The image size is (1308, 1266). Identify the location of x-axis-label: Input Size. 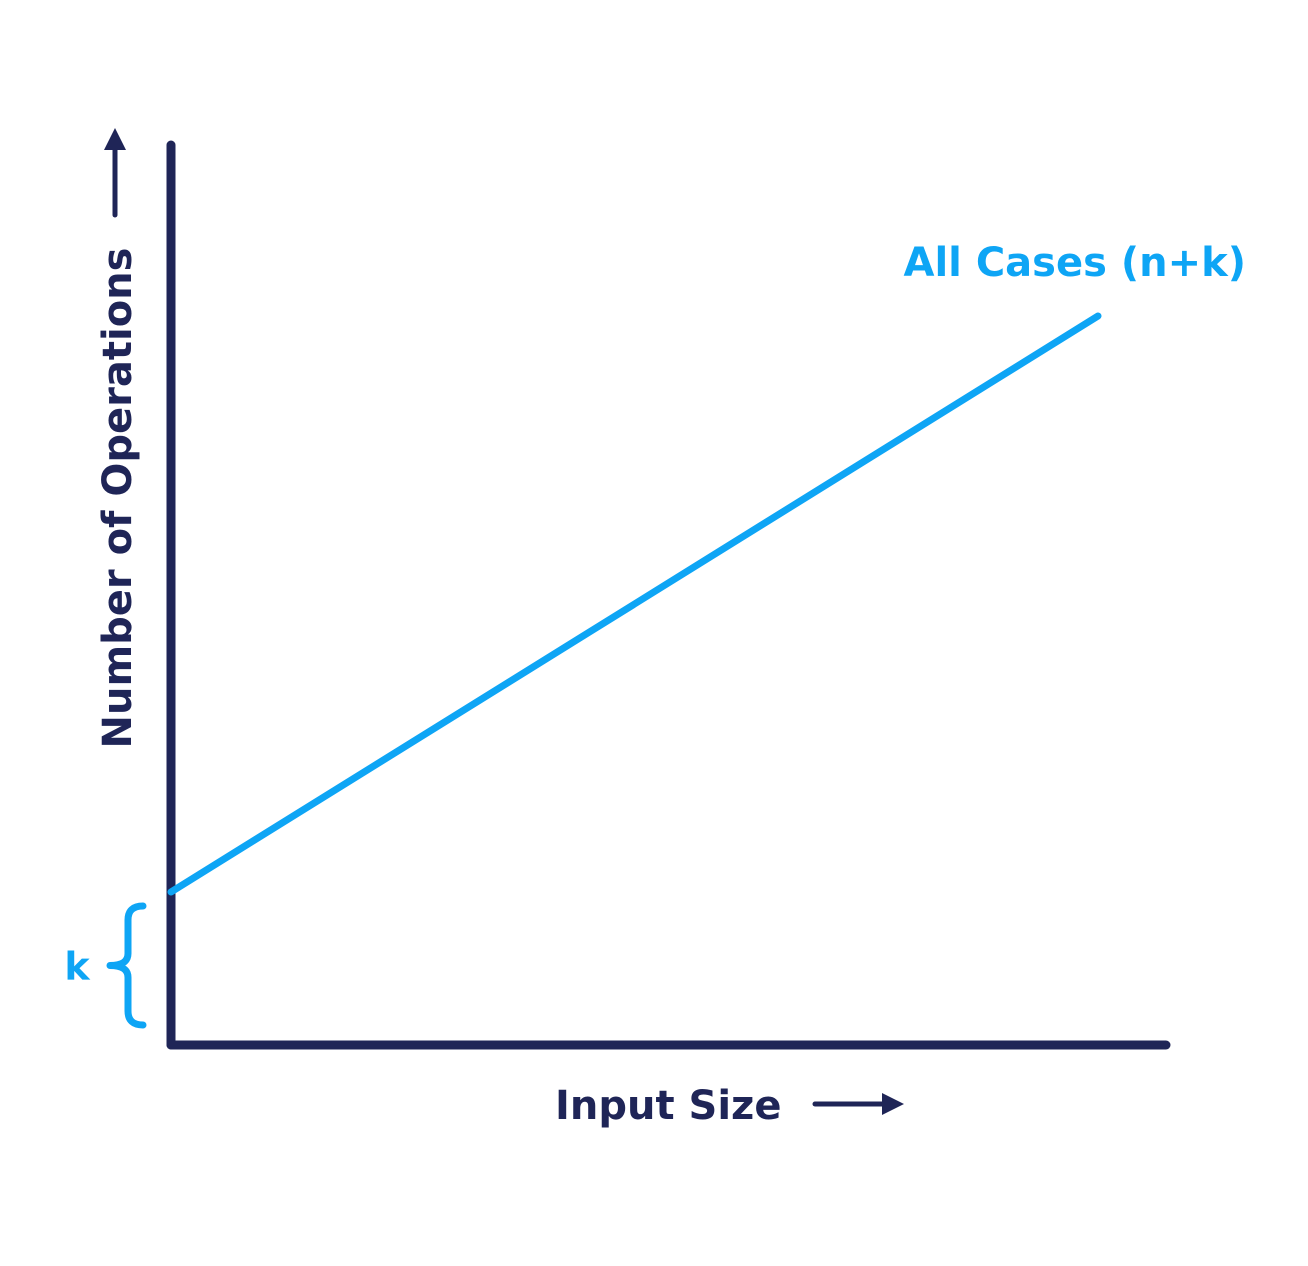
(668, 1106).